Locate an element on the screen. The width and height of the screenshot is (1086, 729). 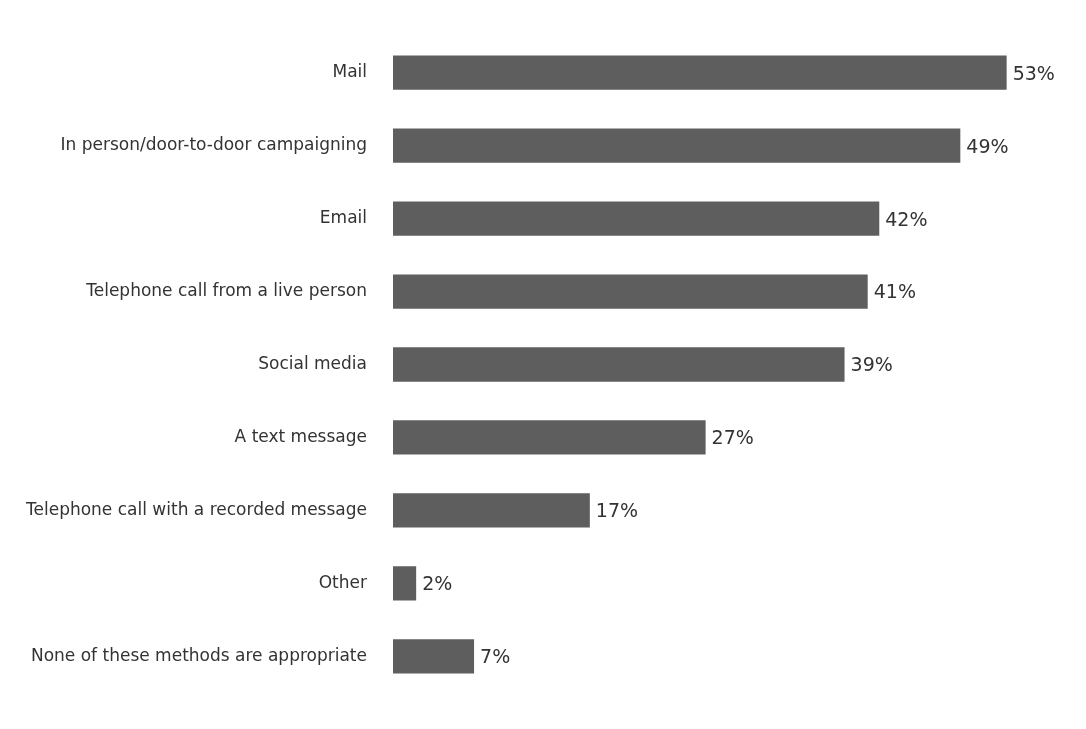
data-label: 39% is located at coordinates (871, 364).